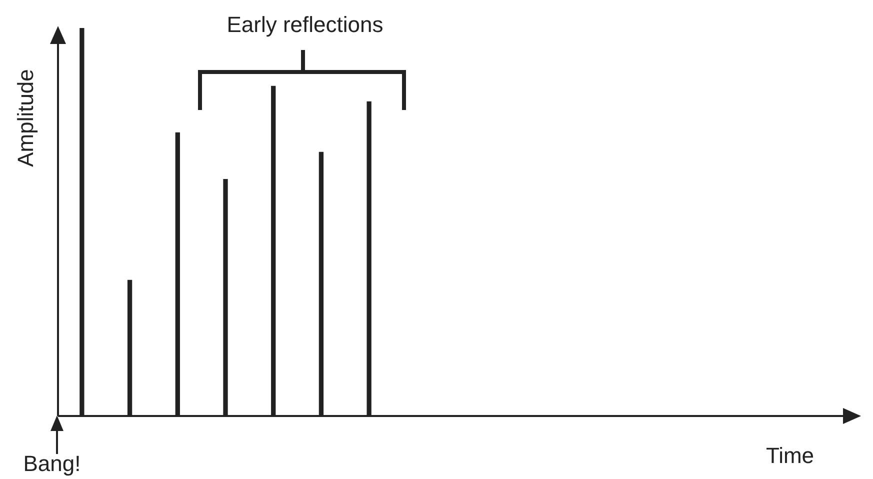 The width and height of the screenshot is (873, 479). Describe the element at coordinates (52, 463) in the screenshot. I see `text: Bang!` at that location.